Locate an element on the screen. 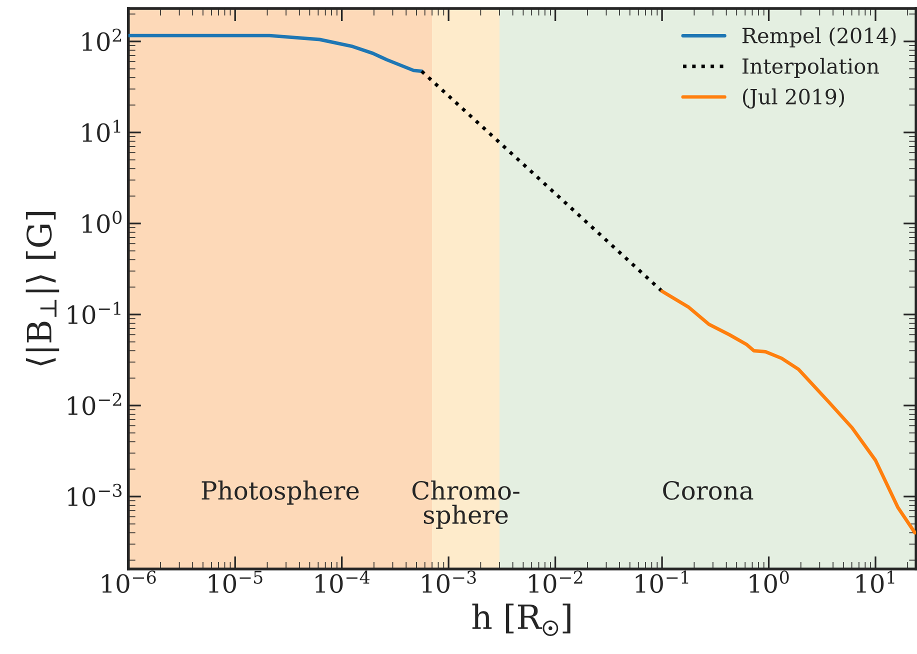 This screenshot has height=654, width=917. band-label: Photosphere is located at coordinates (280, 492).